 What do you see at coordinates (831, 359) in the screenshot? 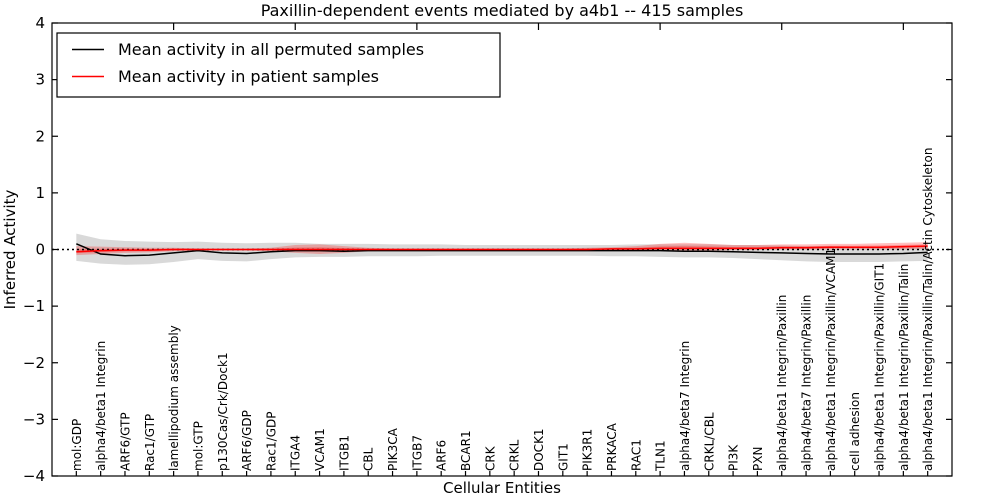
I see `x-tick-label: alpha4/beta1 Integrin/Paxillin/VCAM1` at bounding box center [831, 359].